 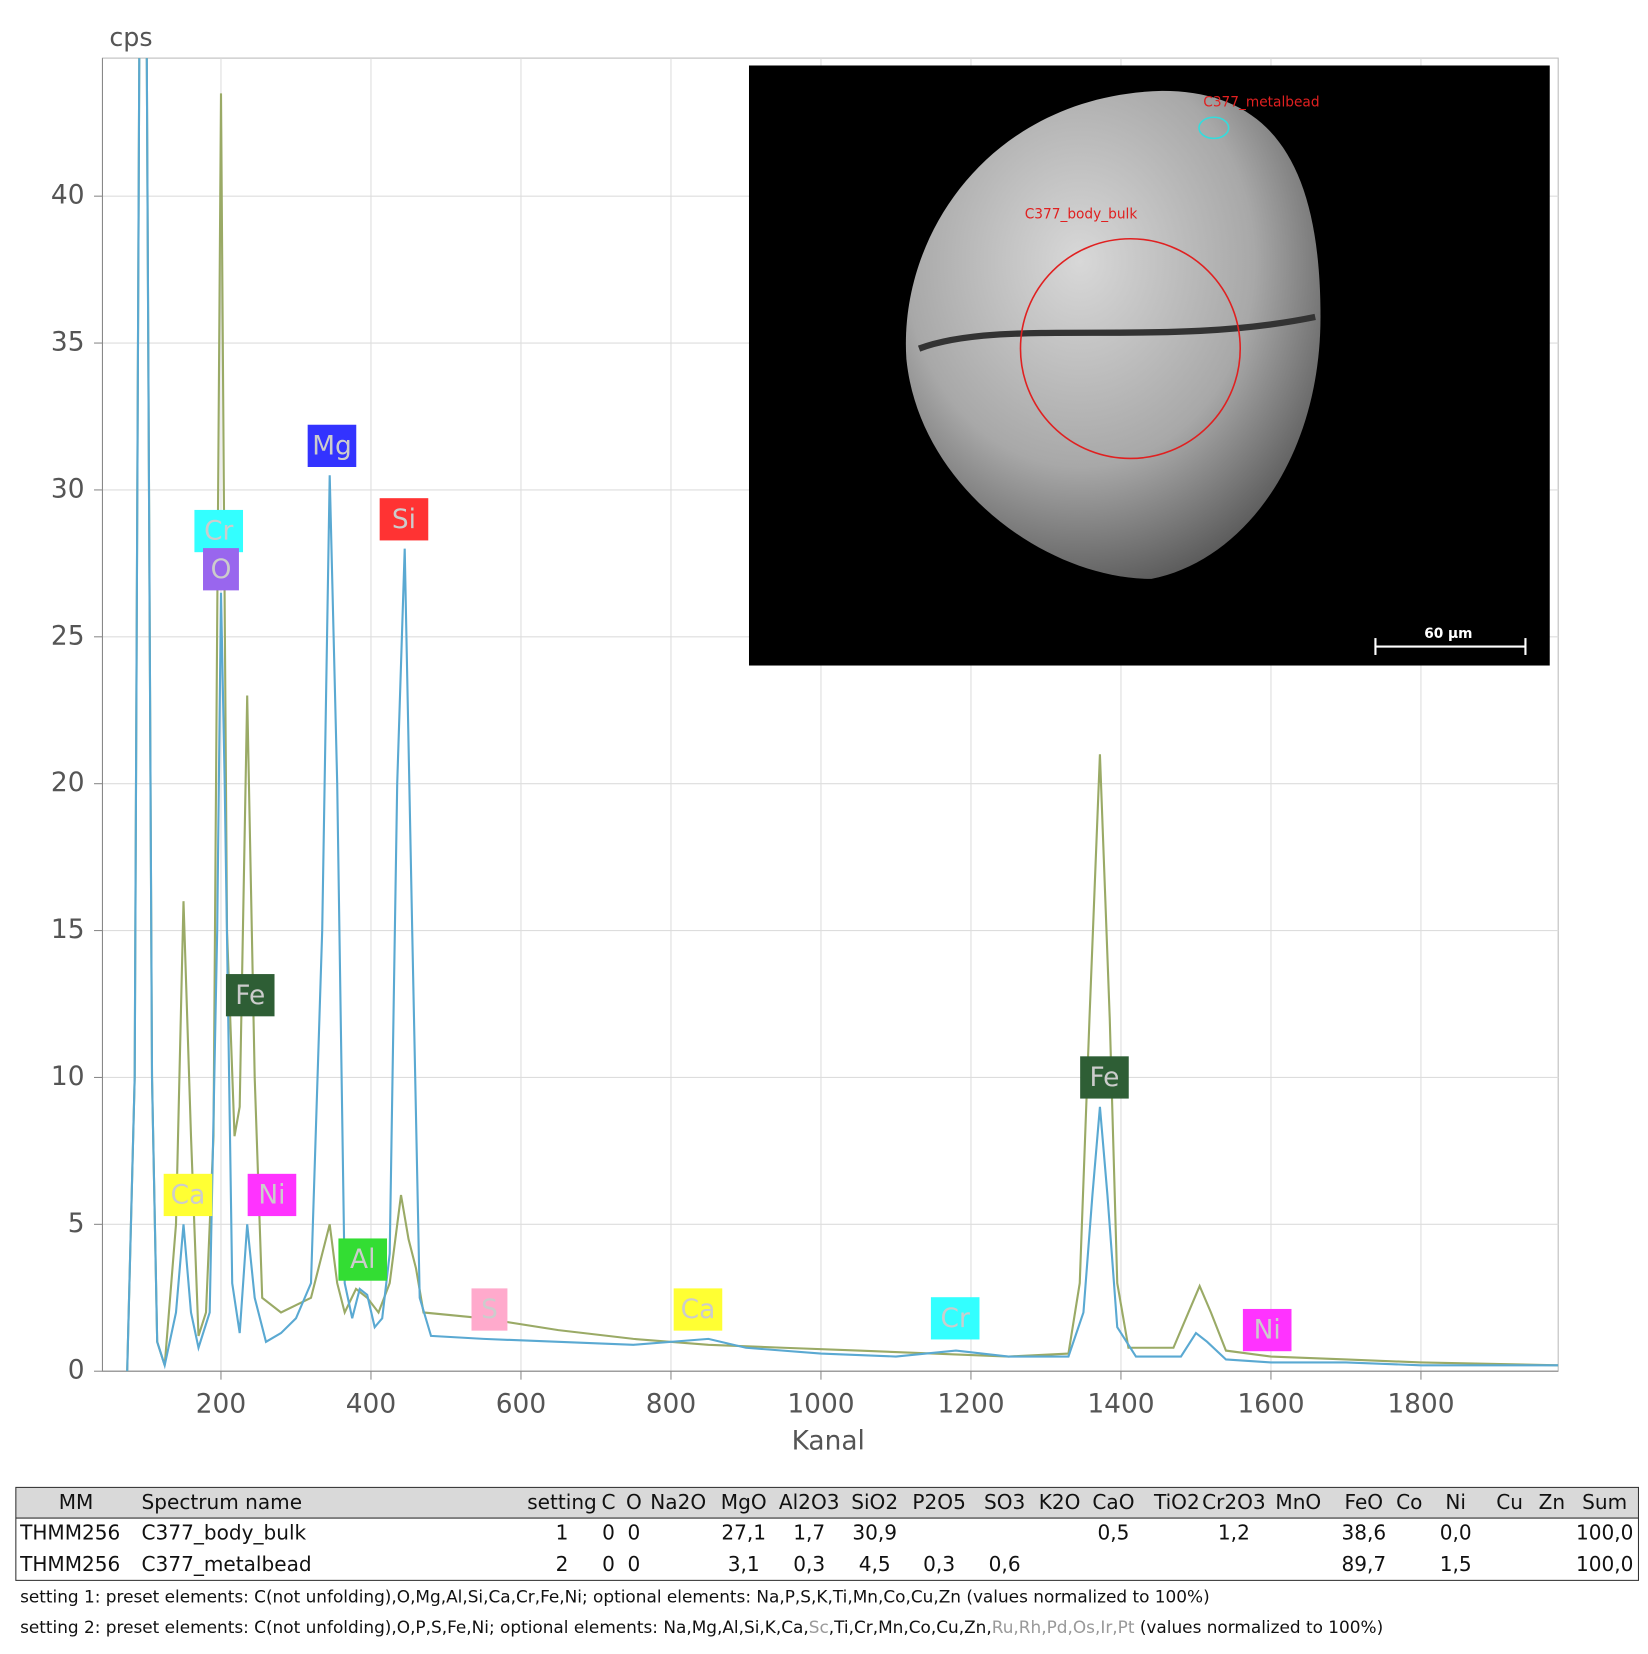 What do you see at coordinates (1409, 1502) in the screenshot?
I see `table-header: Co` at bounding box center [1409, 1502].